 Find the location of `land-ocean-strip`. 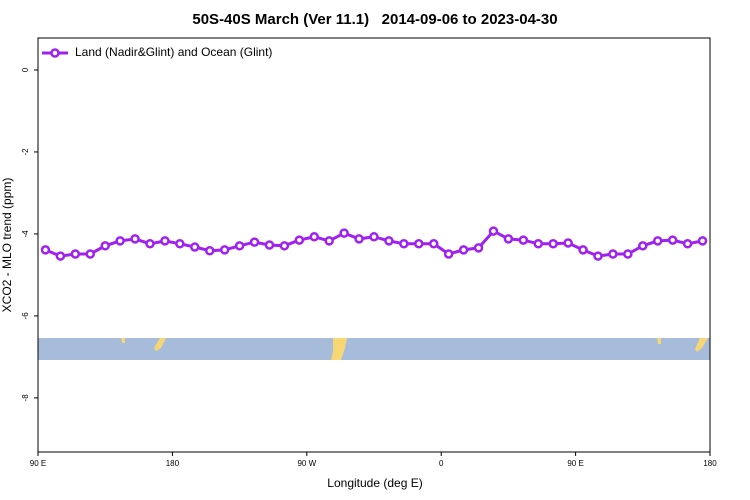

land-ocean-strip is located at coordinates (374, 349).